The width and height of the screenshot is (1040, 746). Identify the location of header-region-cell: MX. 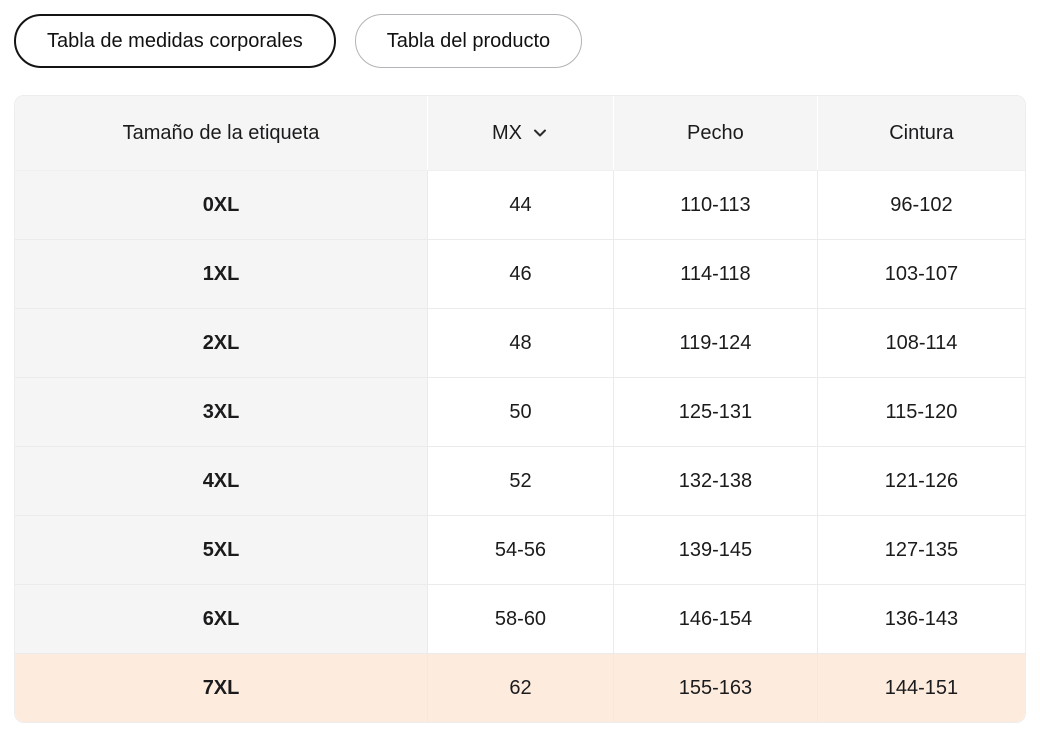
(520, 133).